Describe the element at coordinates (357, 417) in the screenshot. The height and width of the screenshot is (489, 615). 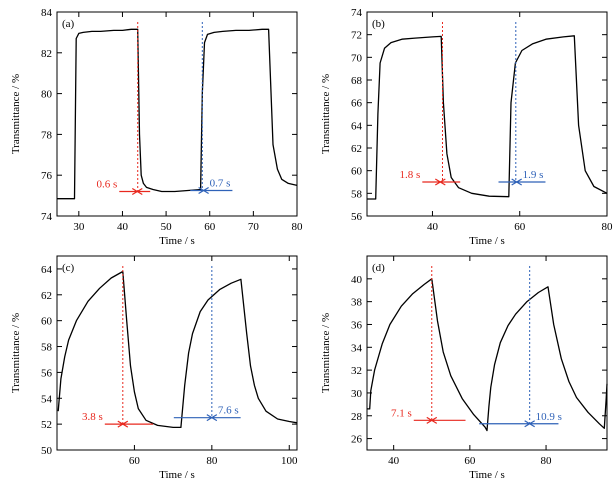
I see `y-tick-label: 28` at that location.